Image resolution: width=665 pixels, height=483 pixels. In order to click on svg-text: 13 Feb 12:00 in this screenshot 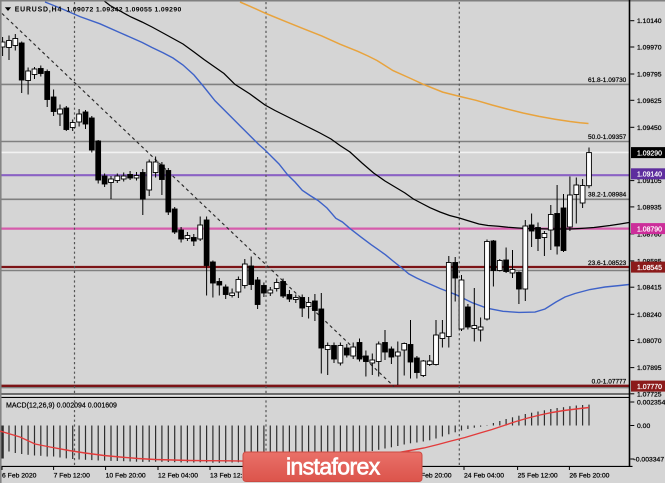, I will do `click(230, 476)`.